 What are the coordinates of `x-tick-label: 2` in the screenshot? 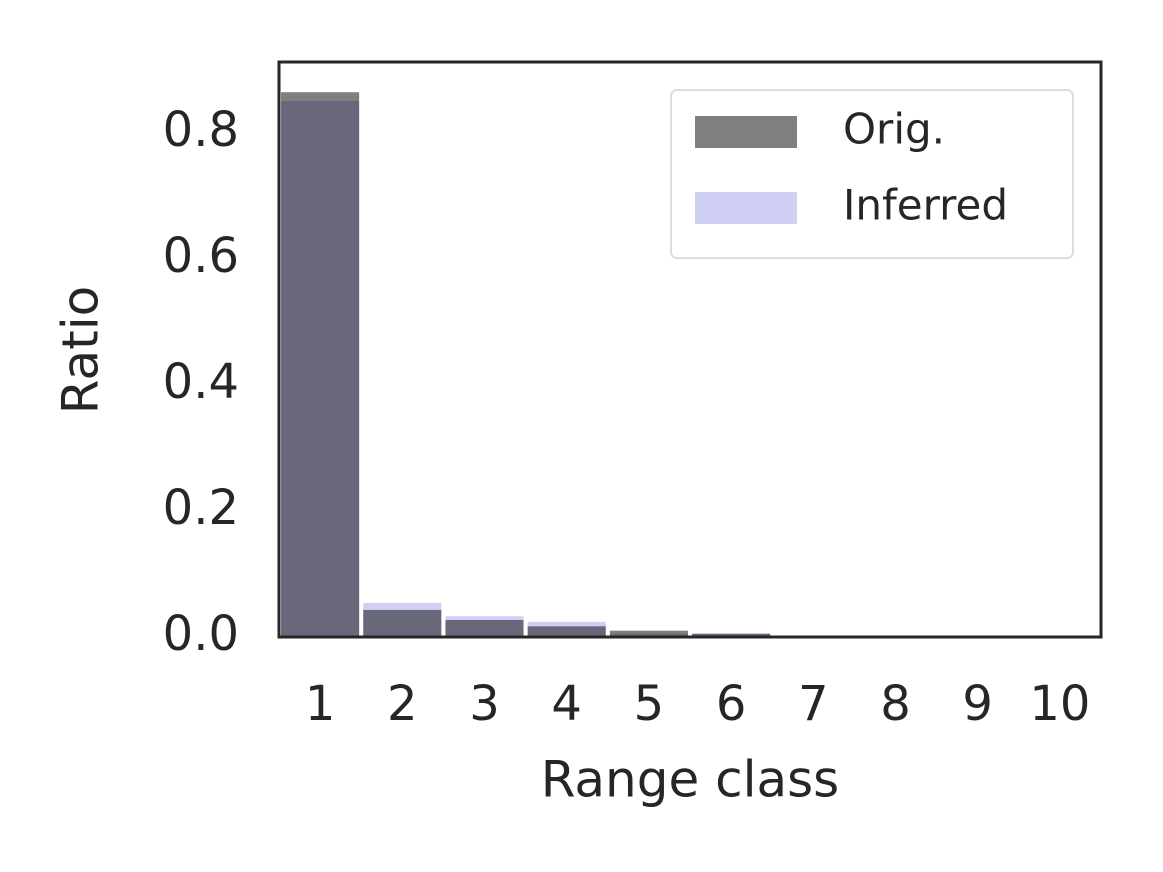 It's located at (402, 704).